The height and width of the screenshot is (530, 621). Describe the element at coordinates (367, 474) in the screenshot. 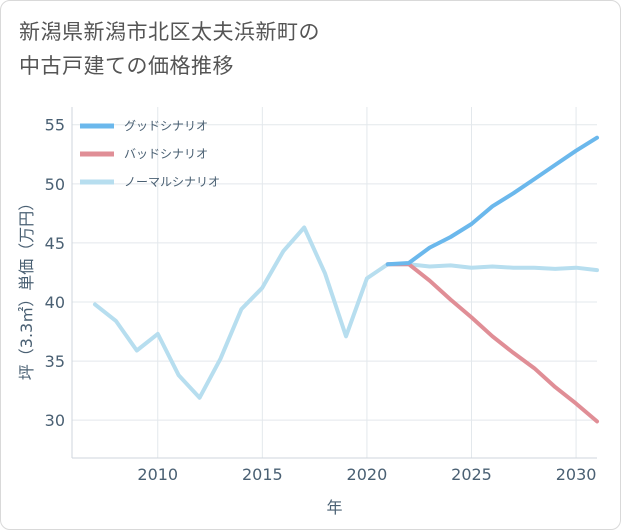

I see `x-tick-label-2020: 2020` at that location.